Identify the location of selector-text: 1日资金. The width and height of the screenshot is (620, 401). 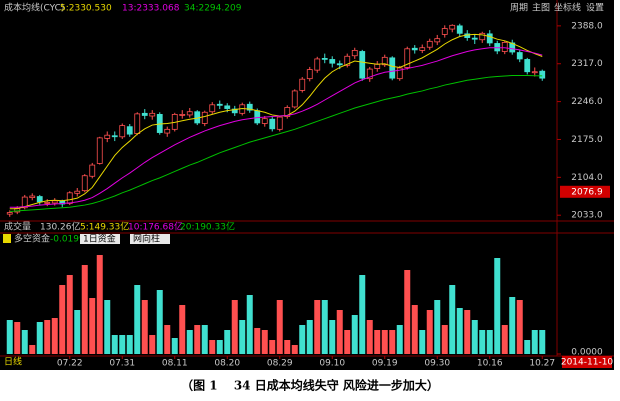
(99, 239).